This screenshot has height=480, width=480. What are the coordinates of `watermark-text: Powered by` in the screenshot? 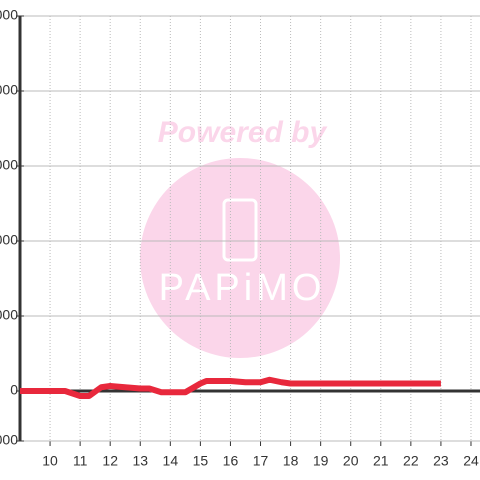 It's located at (243, 132).